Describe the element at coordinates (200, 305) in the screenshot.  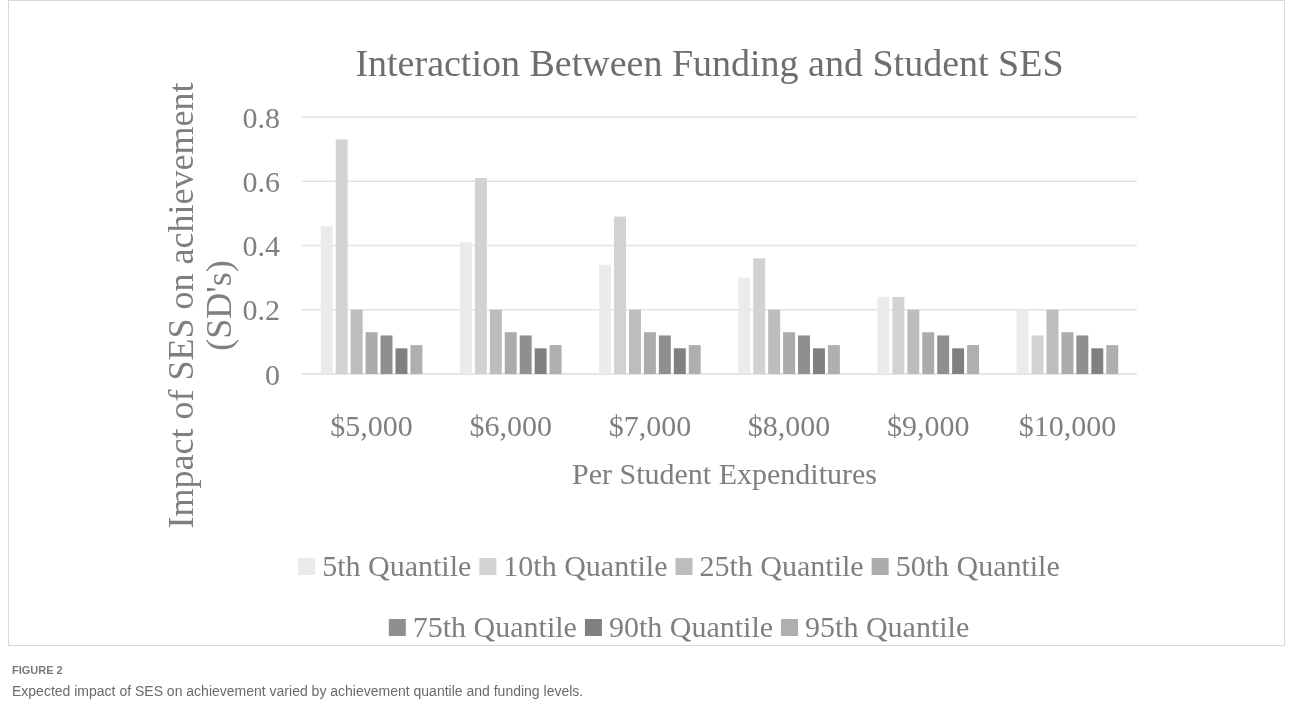
I see `y-axis-title: Impact of SES on achievement (SD's)` at that location.